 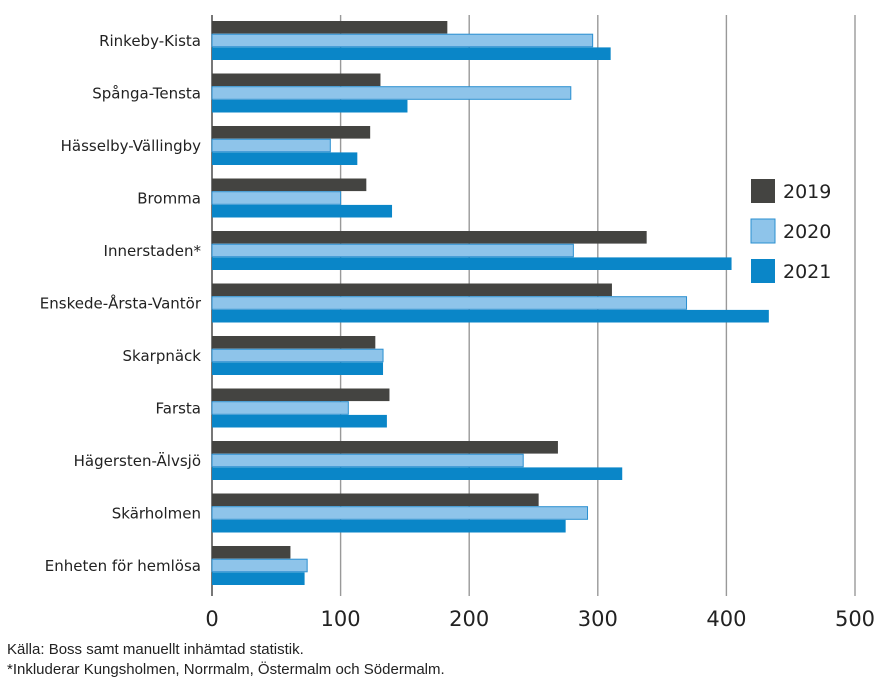 I want to click on category-label: Rinkeby-Kista, so click(x=150, y=41).